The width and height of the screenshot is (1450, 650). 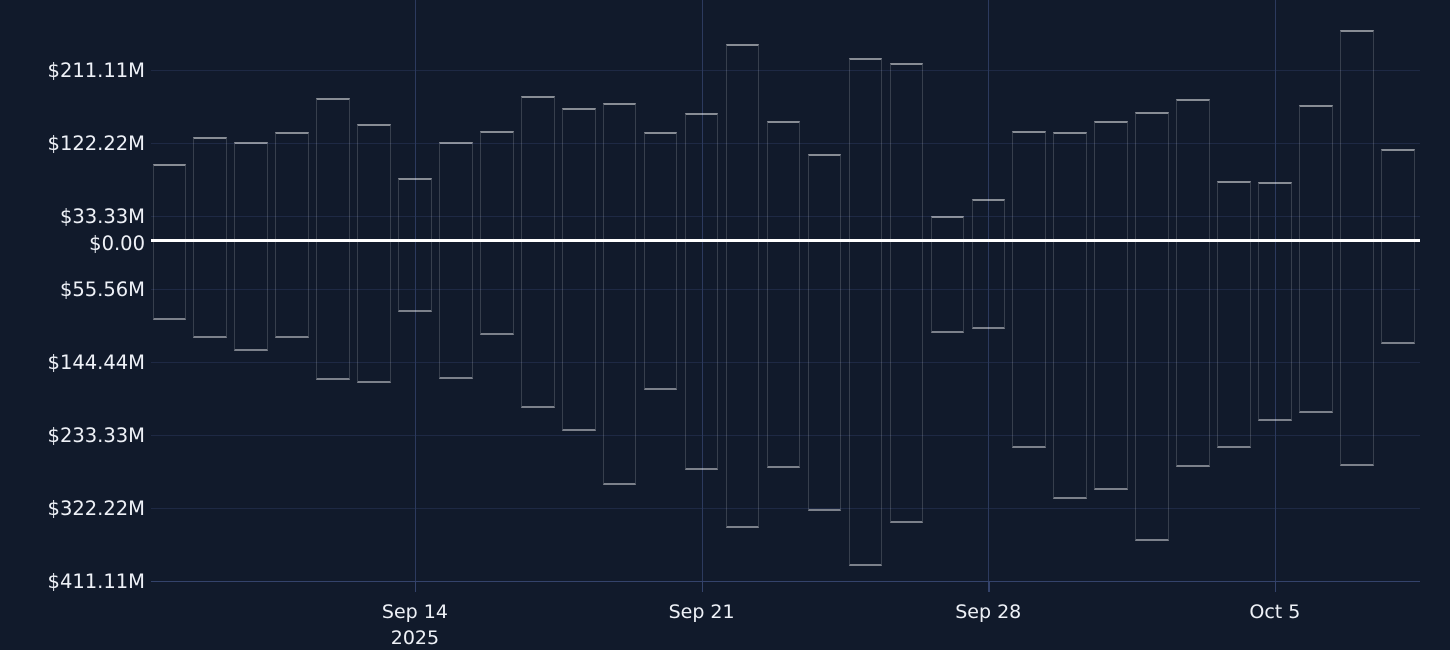 What do you see at coordinates (96, 143) in the screenshot?
I see `y-tick-label: $122.22M` at bounding box center [96, 143].